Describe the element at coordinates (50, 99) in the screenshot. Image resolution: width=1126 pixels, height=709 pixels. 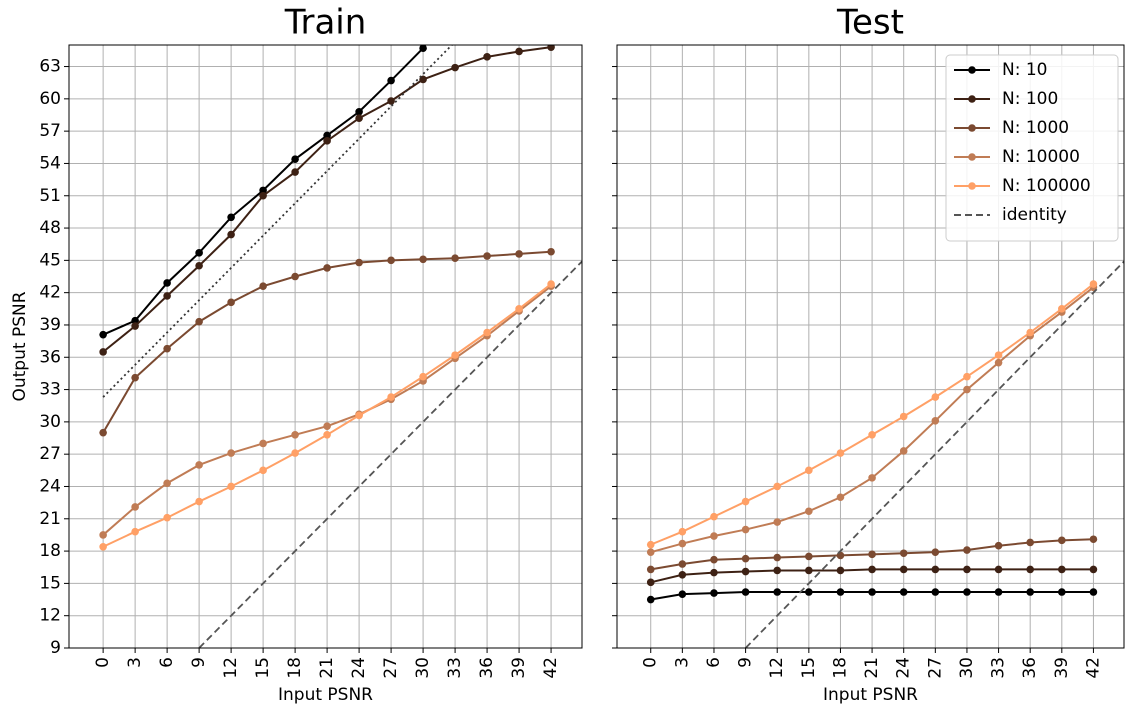
I see `y-tick-label: 60` at that location.